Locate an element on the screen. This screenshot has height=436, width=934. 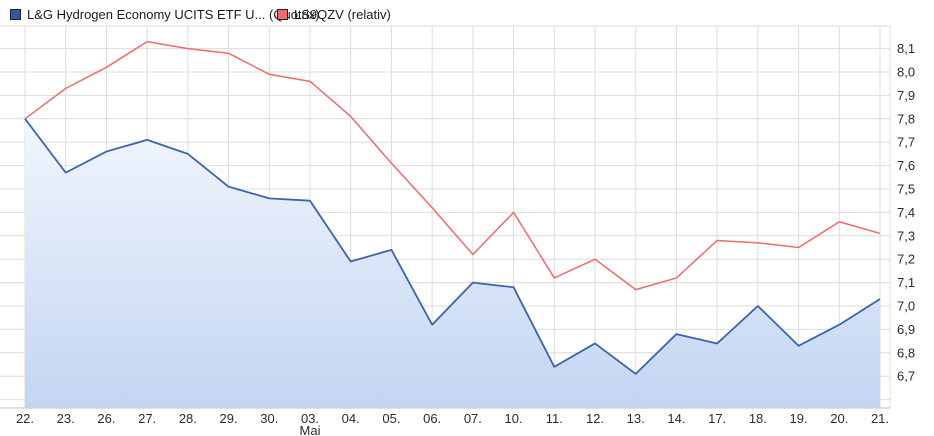
y-axis-tick-label: 7,0 is located at coordinates (906, 306).